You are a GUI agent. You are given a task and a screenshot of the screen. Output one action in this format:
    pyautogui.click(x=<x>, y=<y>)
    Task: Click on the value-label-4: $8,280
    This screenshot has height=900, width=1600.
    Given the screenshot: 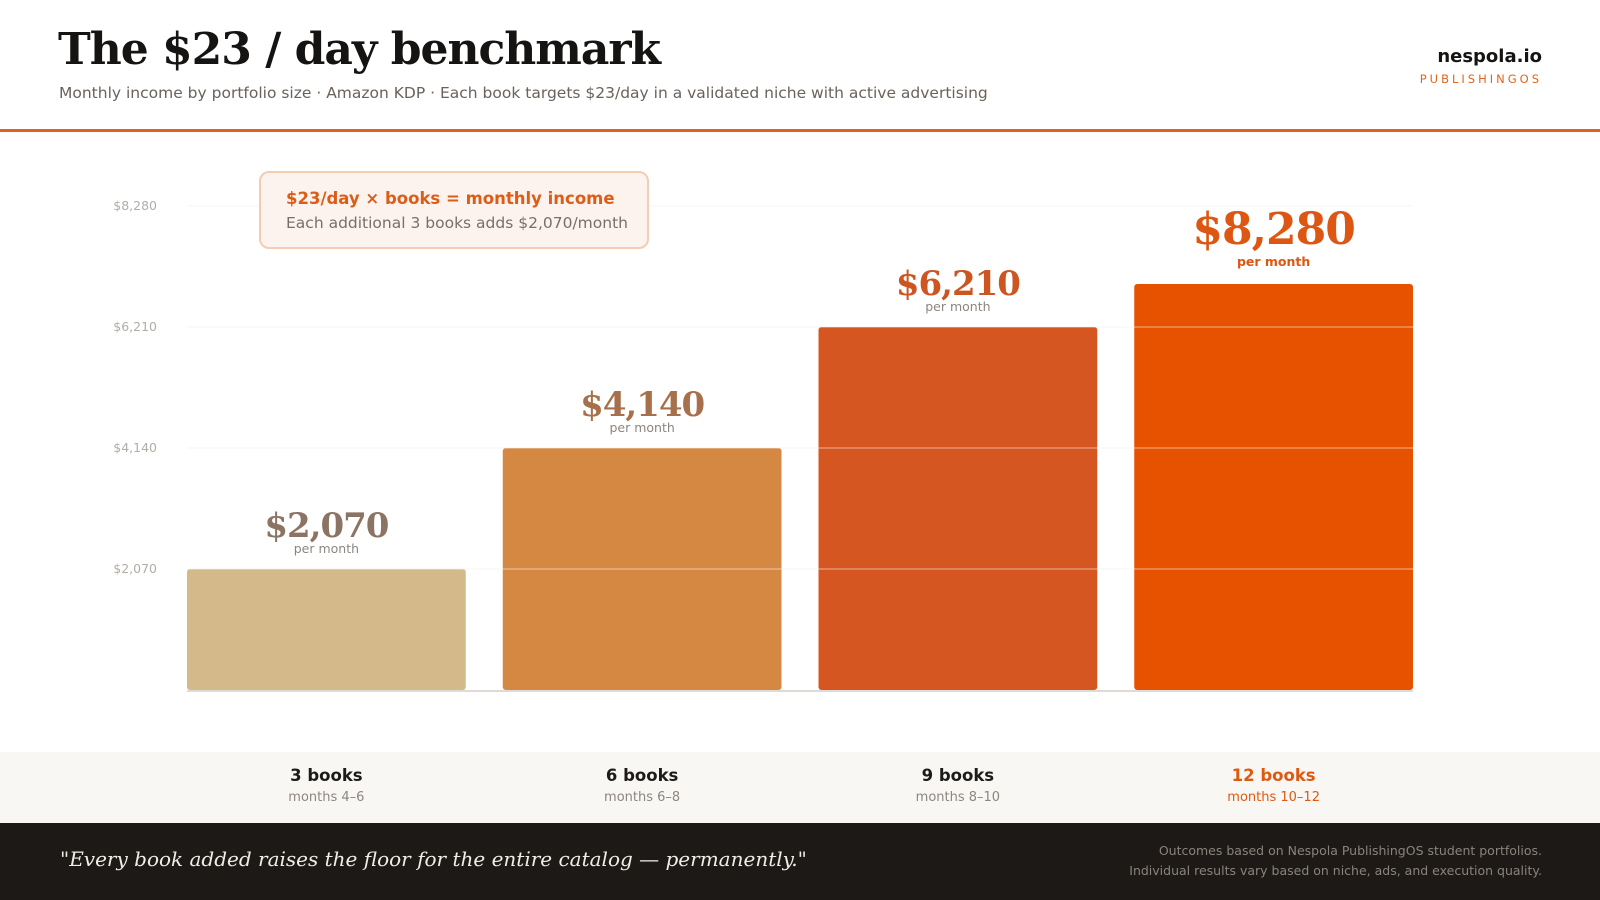 What is the action you would take?
    pyautogui.click(x=1273, y=229)
    